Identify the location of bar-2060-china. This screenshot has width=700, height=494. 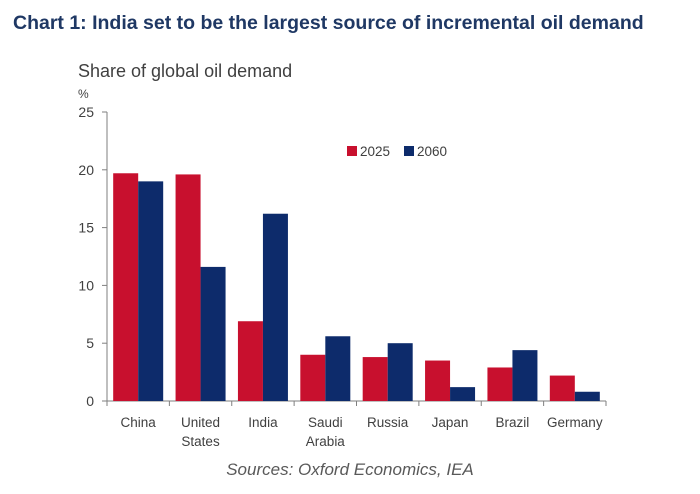
(151, 291).